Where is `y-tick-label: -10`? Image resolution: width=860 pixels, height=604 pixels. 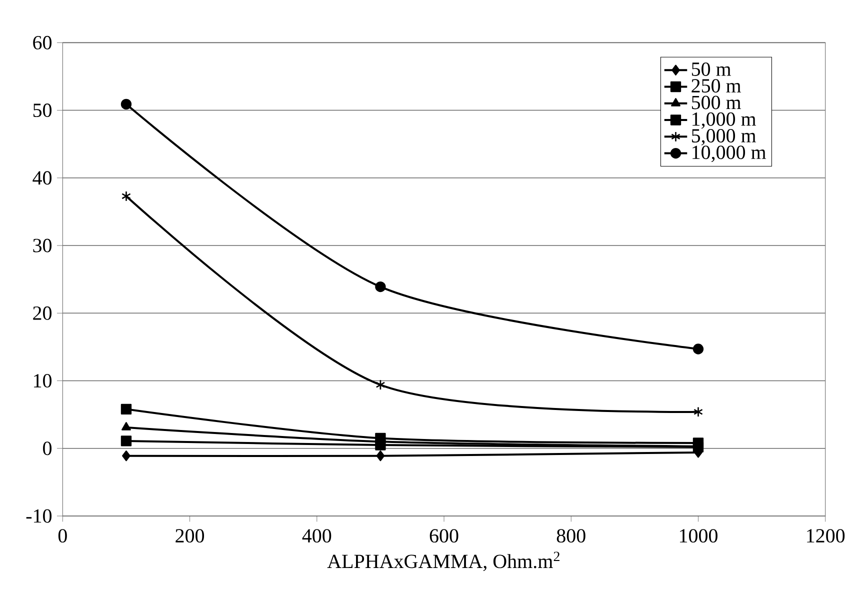 y-tick-label: -10 is located at coordinates (39, 516).